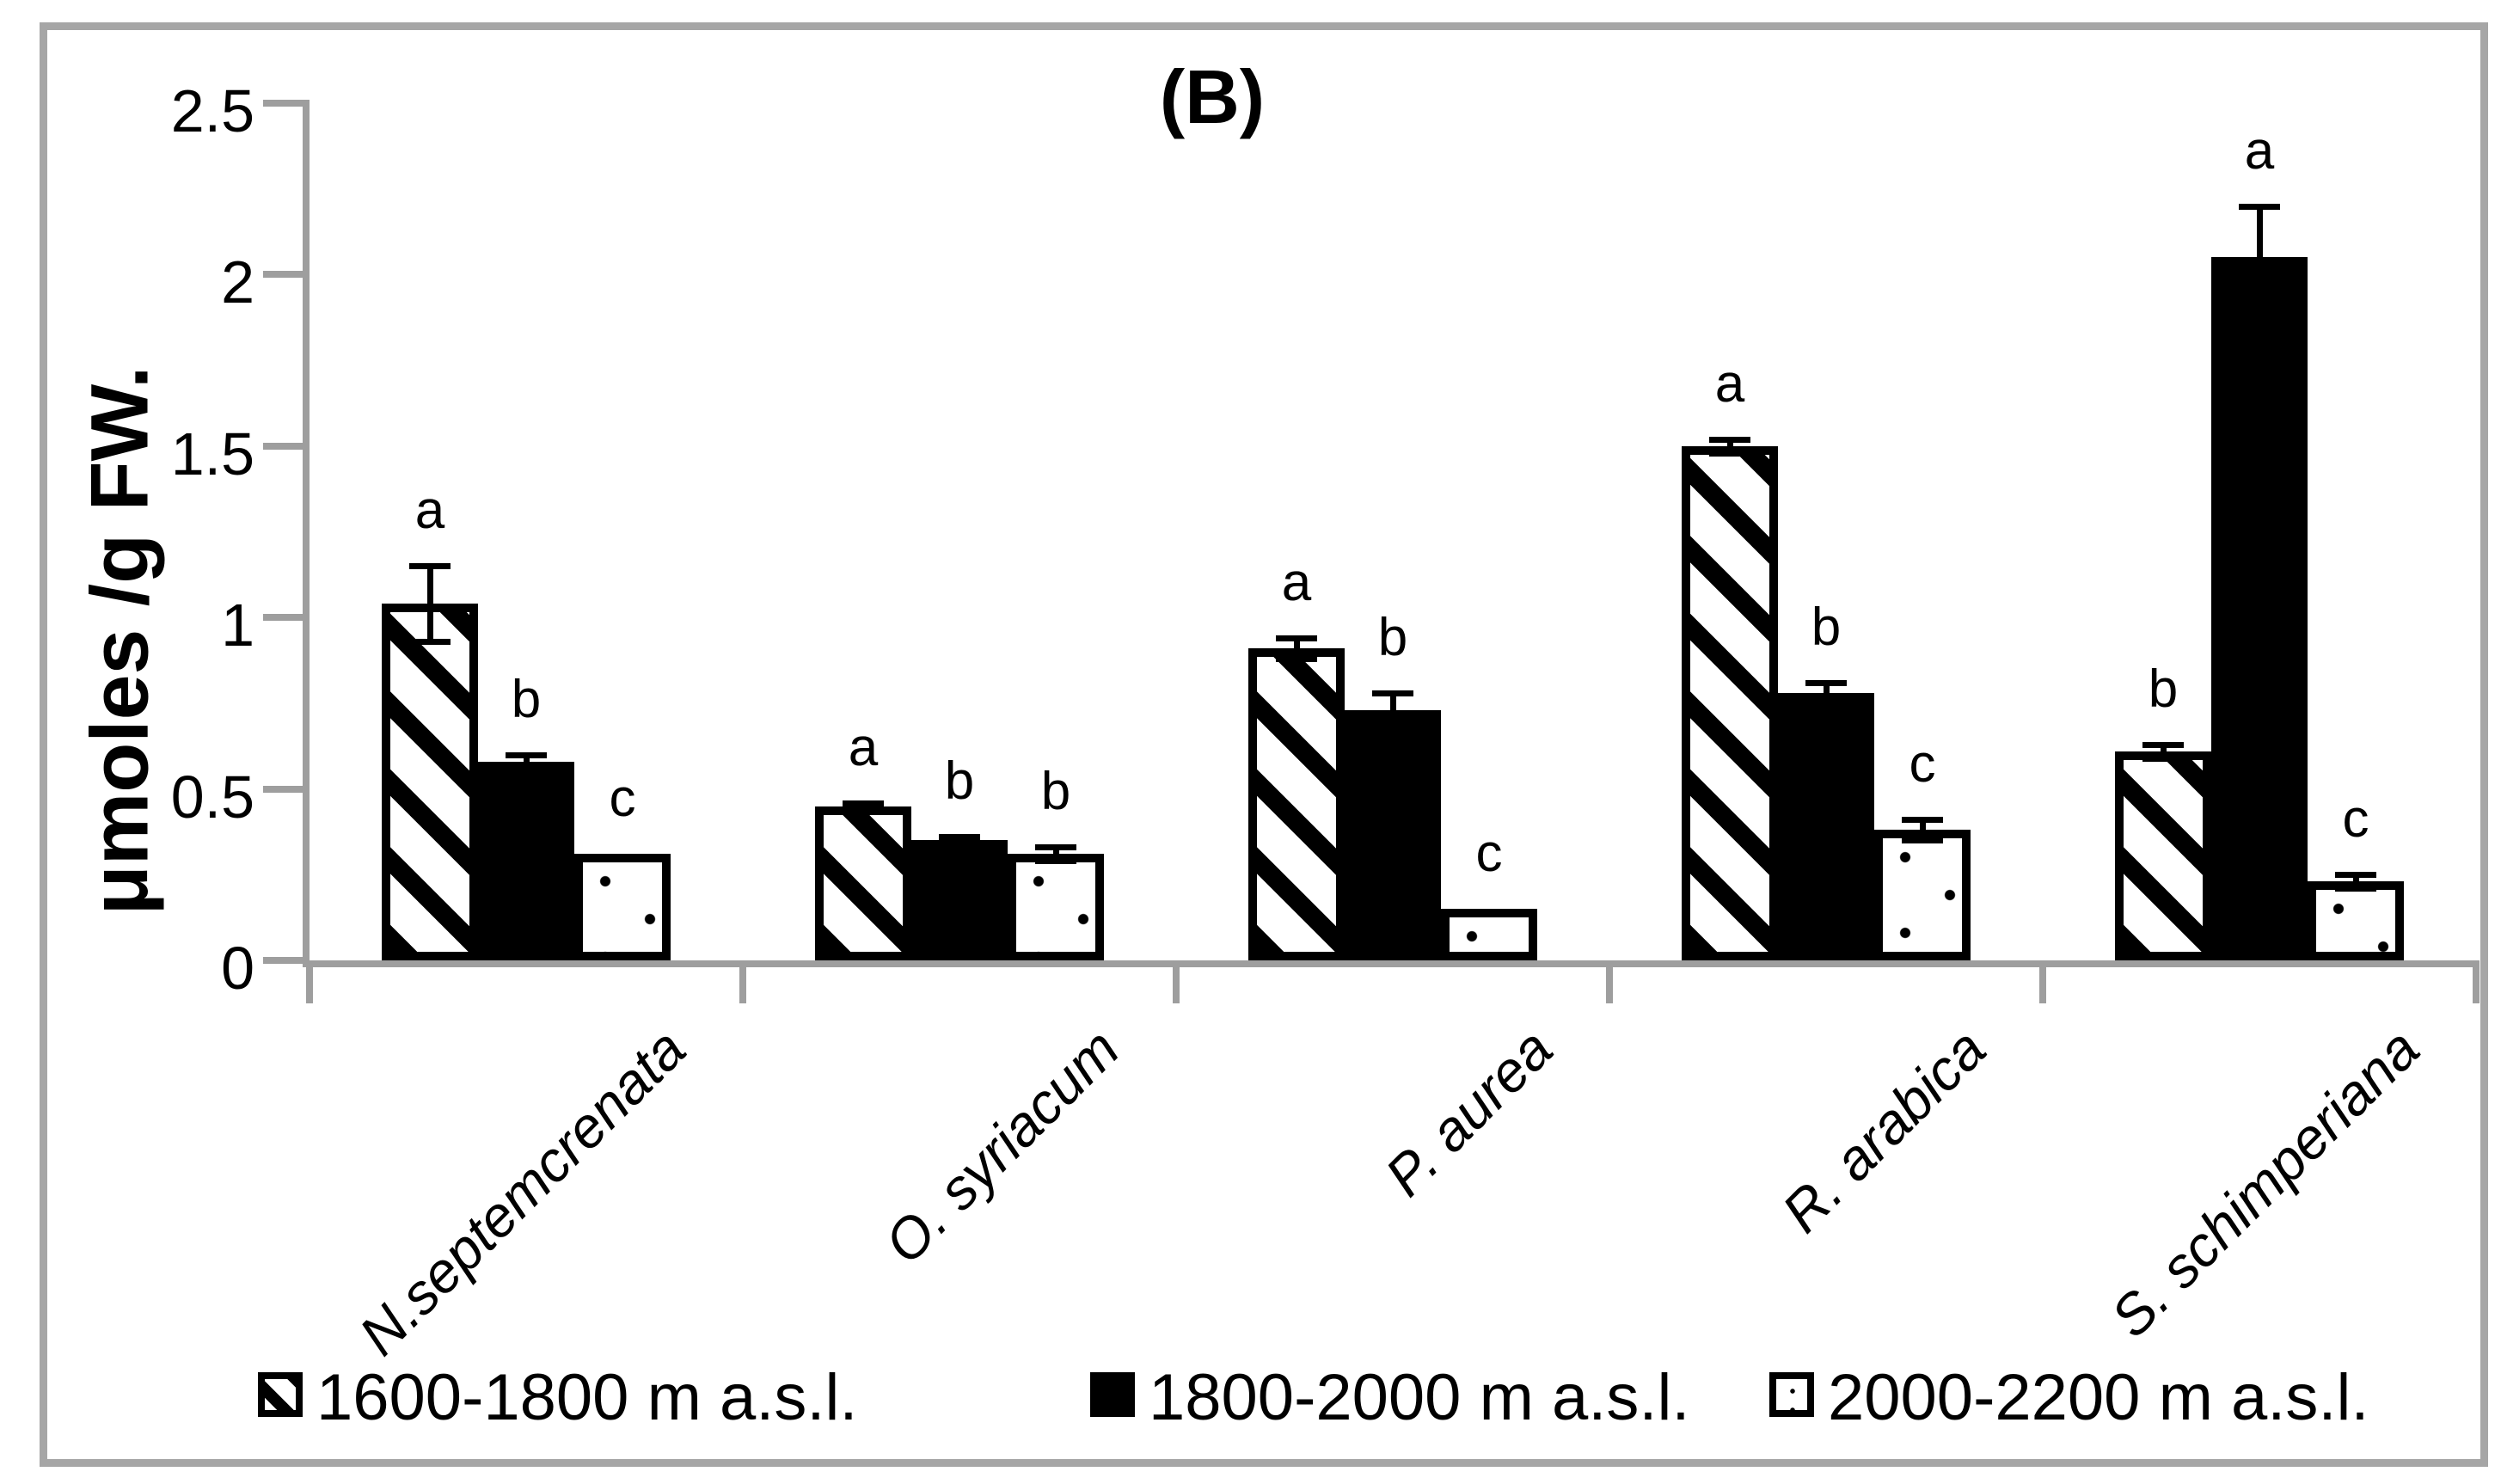  What do you see at coordinates (1792, 1394) in the screenshot?
I see `legend-swatch-dotted-icon` at bounding box center [1792, 1394].